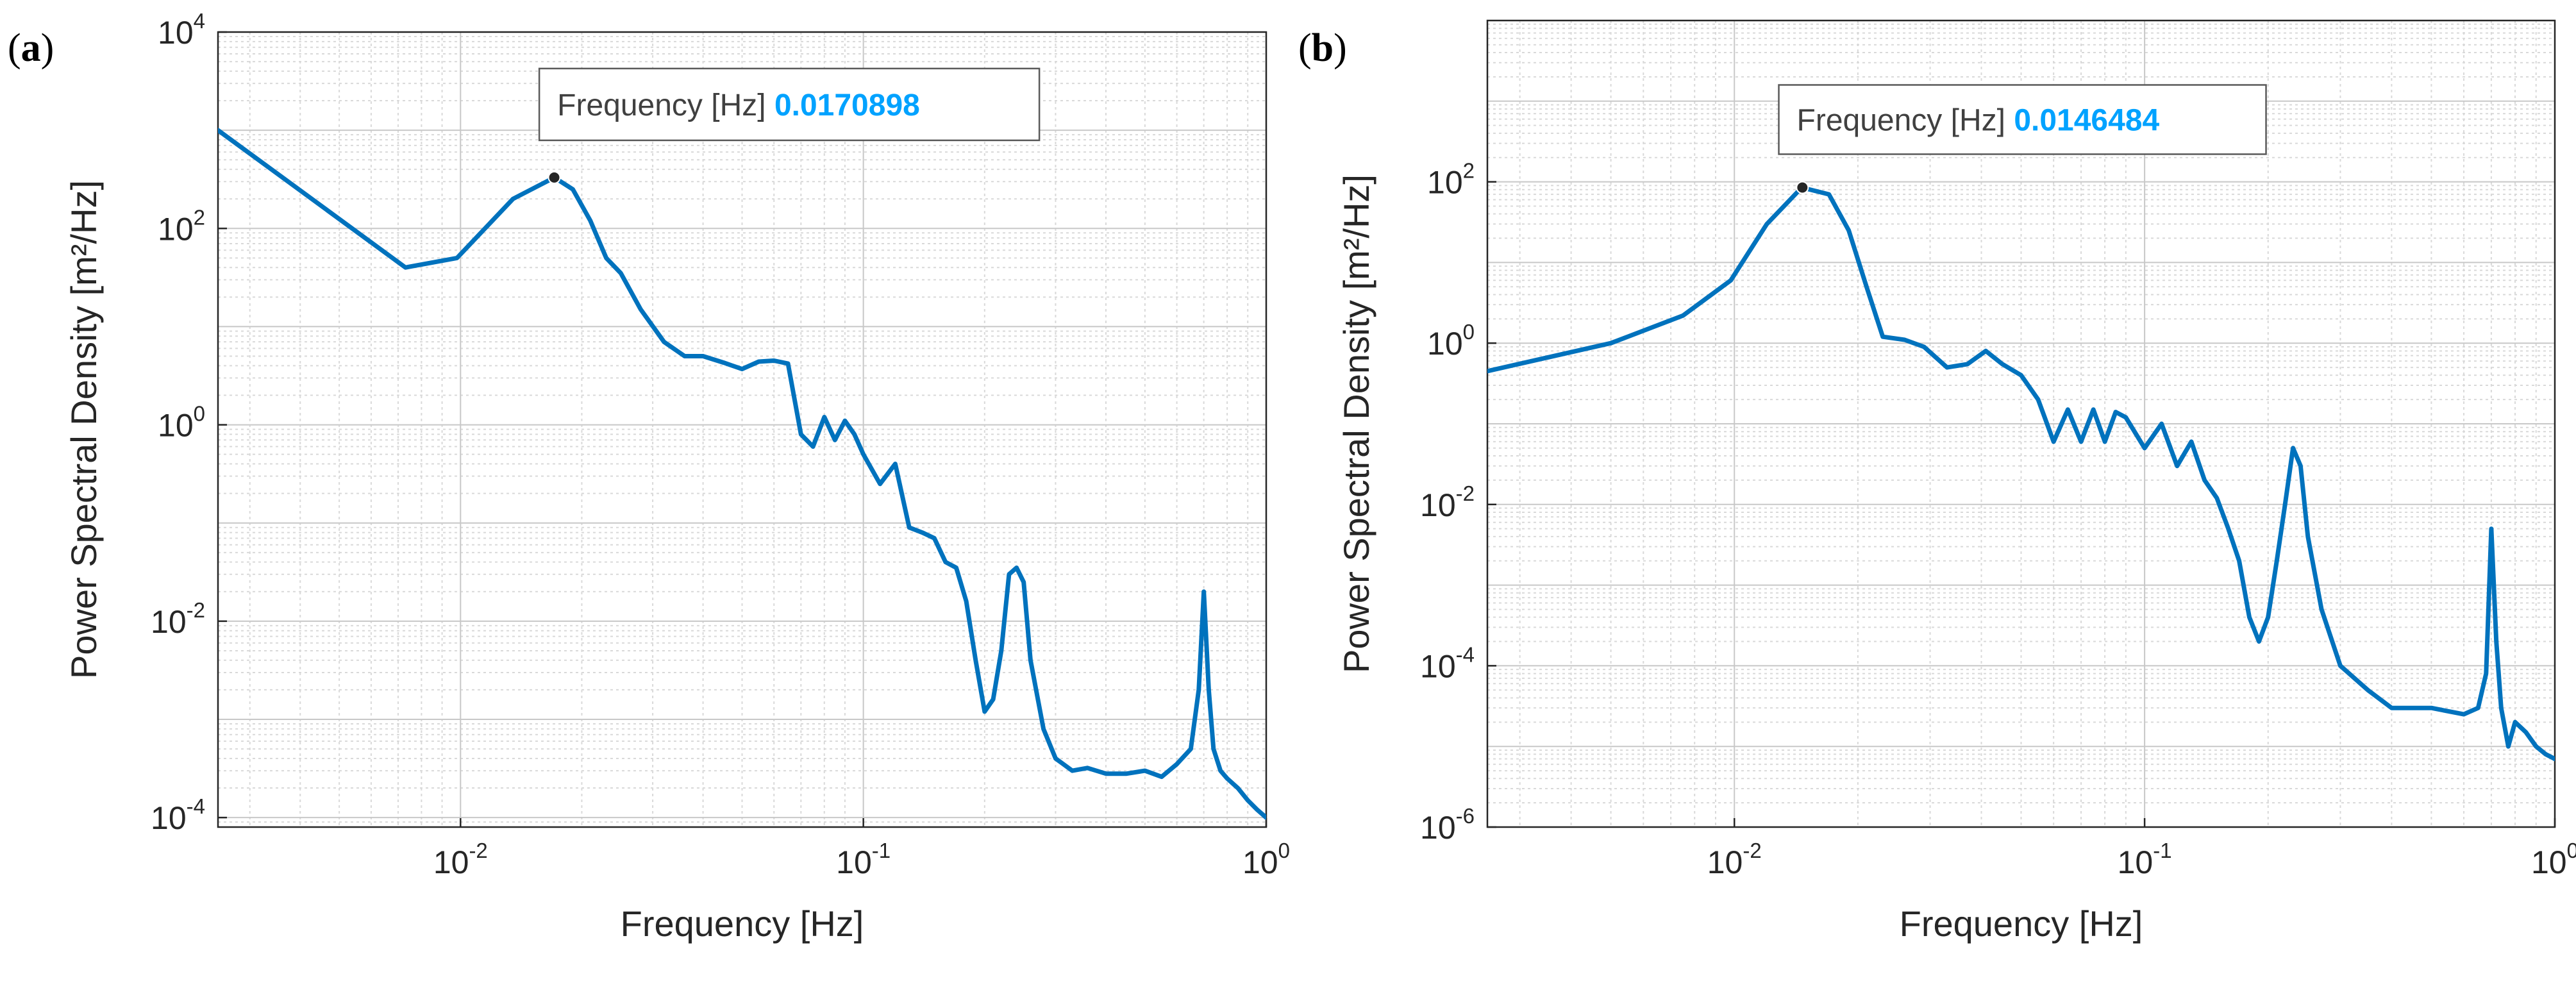 Image resolution: width=2576 pixels, height=988 pixels. I want to click on datatip-label: Frequency [Hz] 0.0170898, so click(738, 105).